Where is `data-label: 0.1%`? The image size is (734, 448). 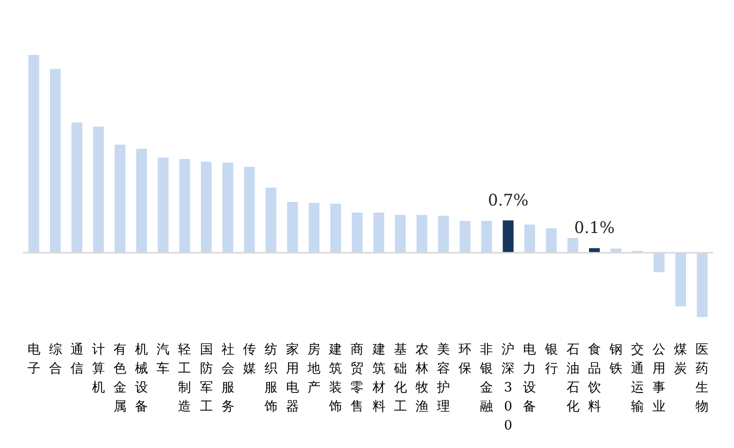
data-label: 0.1% is located at coordinates (594, 228).